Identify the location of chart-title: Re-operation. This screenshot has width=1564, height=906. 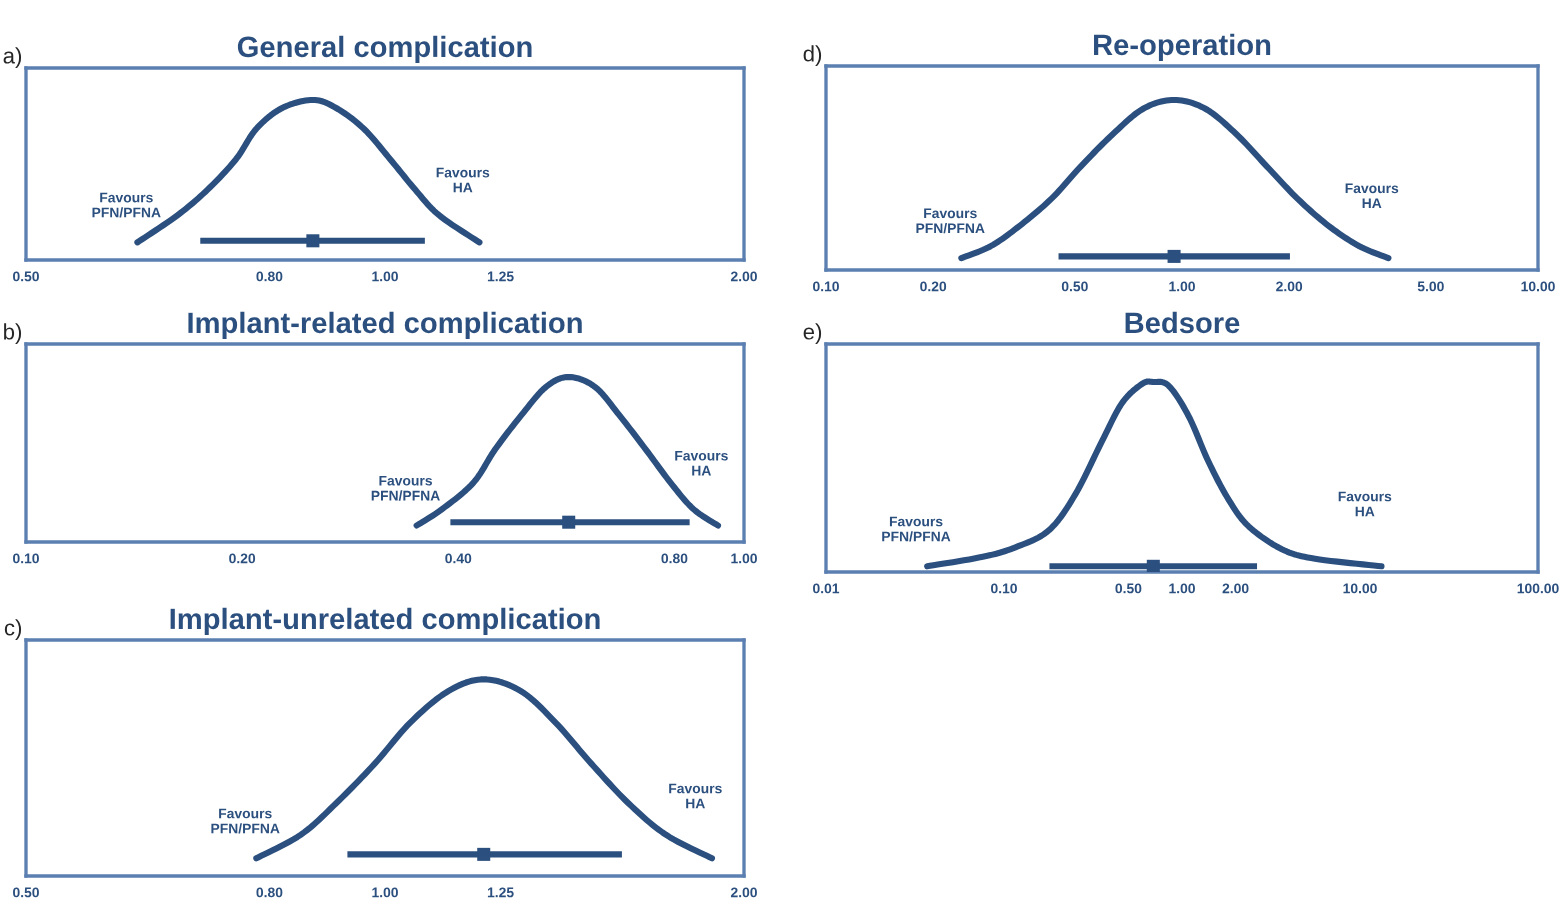
(1182, 47).